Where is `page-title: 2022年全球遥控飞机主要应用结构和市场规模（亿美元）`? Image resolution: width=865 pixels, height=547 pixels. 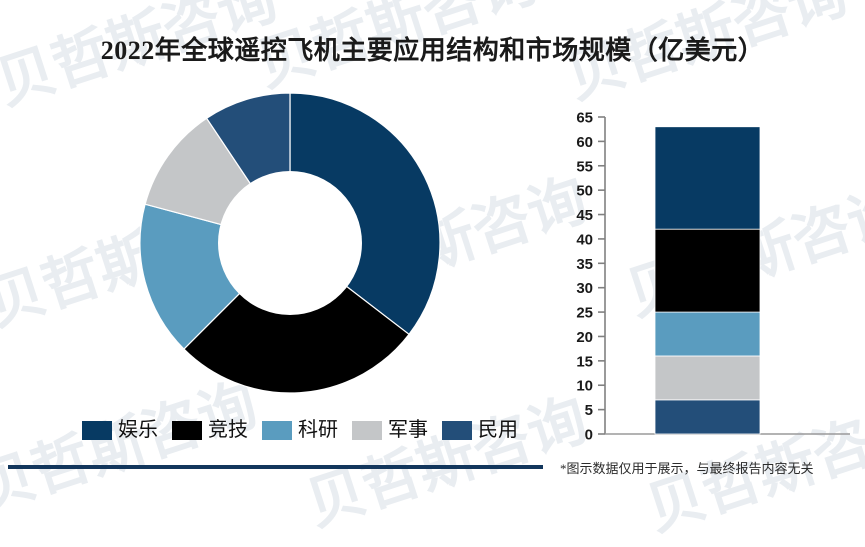 page-title: 2022年全球遥控飞机主要应用结构和市场规模（亿美元） is located at coordinates (432, 50).